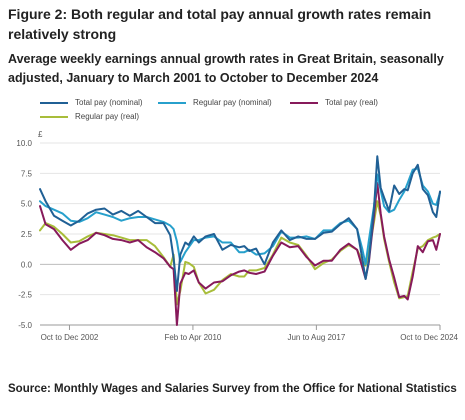 The image size is (465, 420). What do you see at coordinates (27, 264) in the screenshot?
I see `y-tick-label: 0.0` at bounding box center [27, 264].